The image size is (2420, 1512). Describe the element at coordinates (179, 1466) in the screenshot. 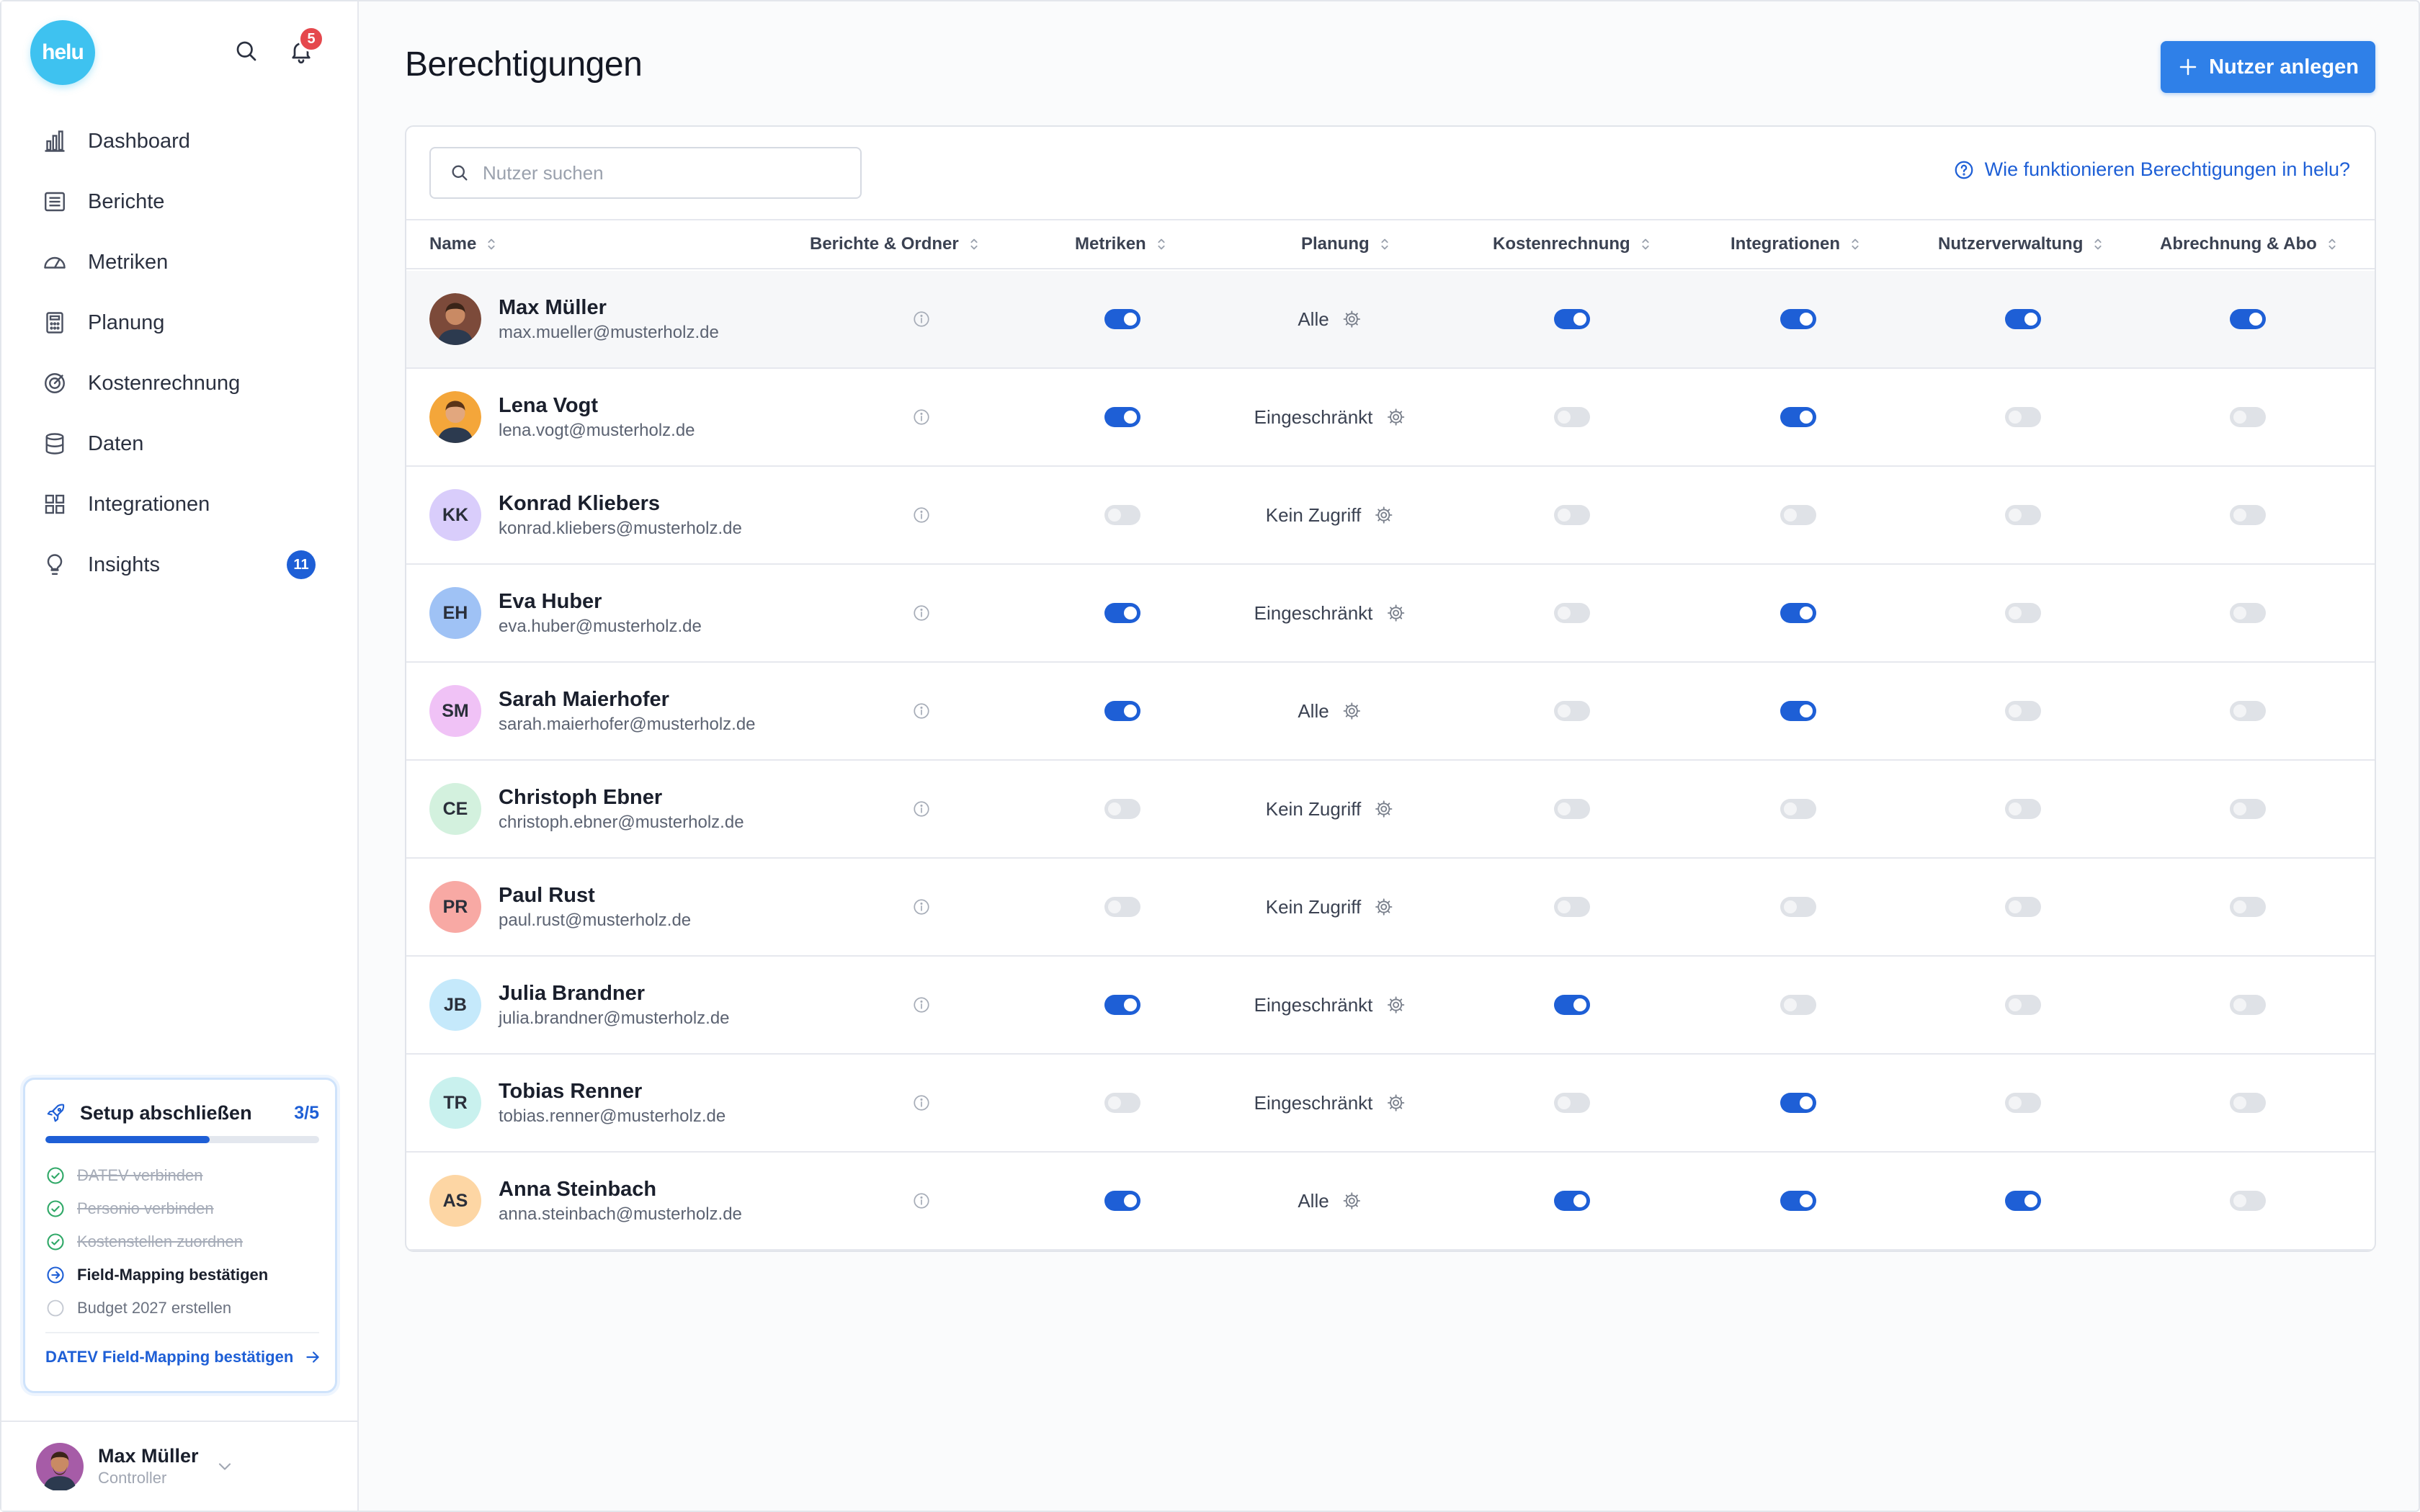

I see `user-profile-menu: Max Müller Controller` at that location.